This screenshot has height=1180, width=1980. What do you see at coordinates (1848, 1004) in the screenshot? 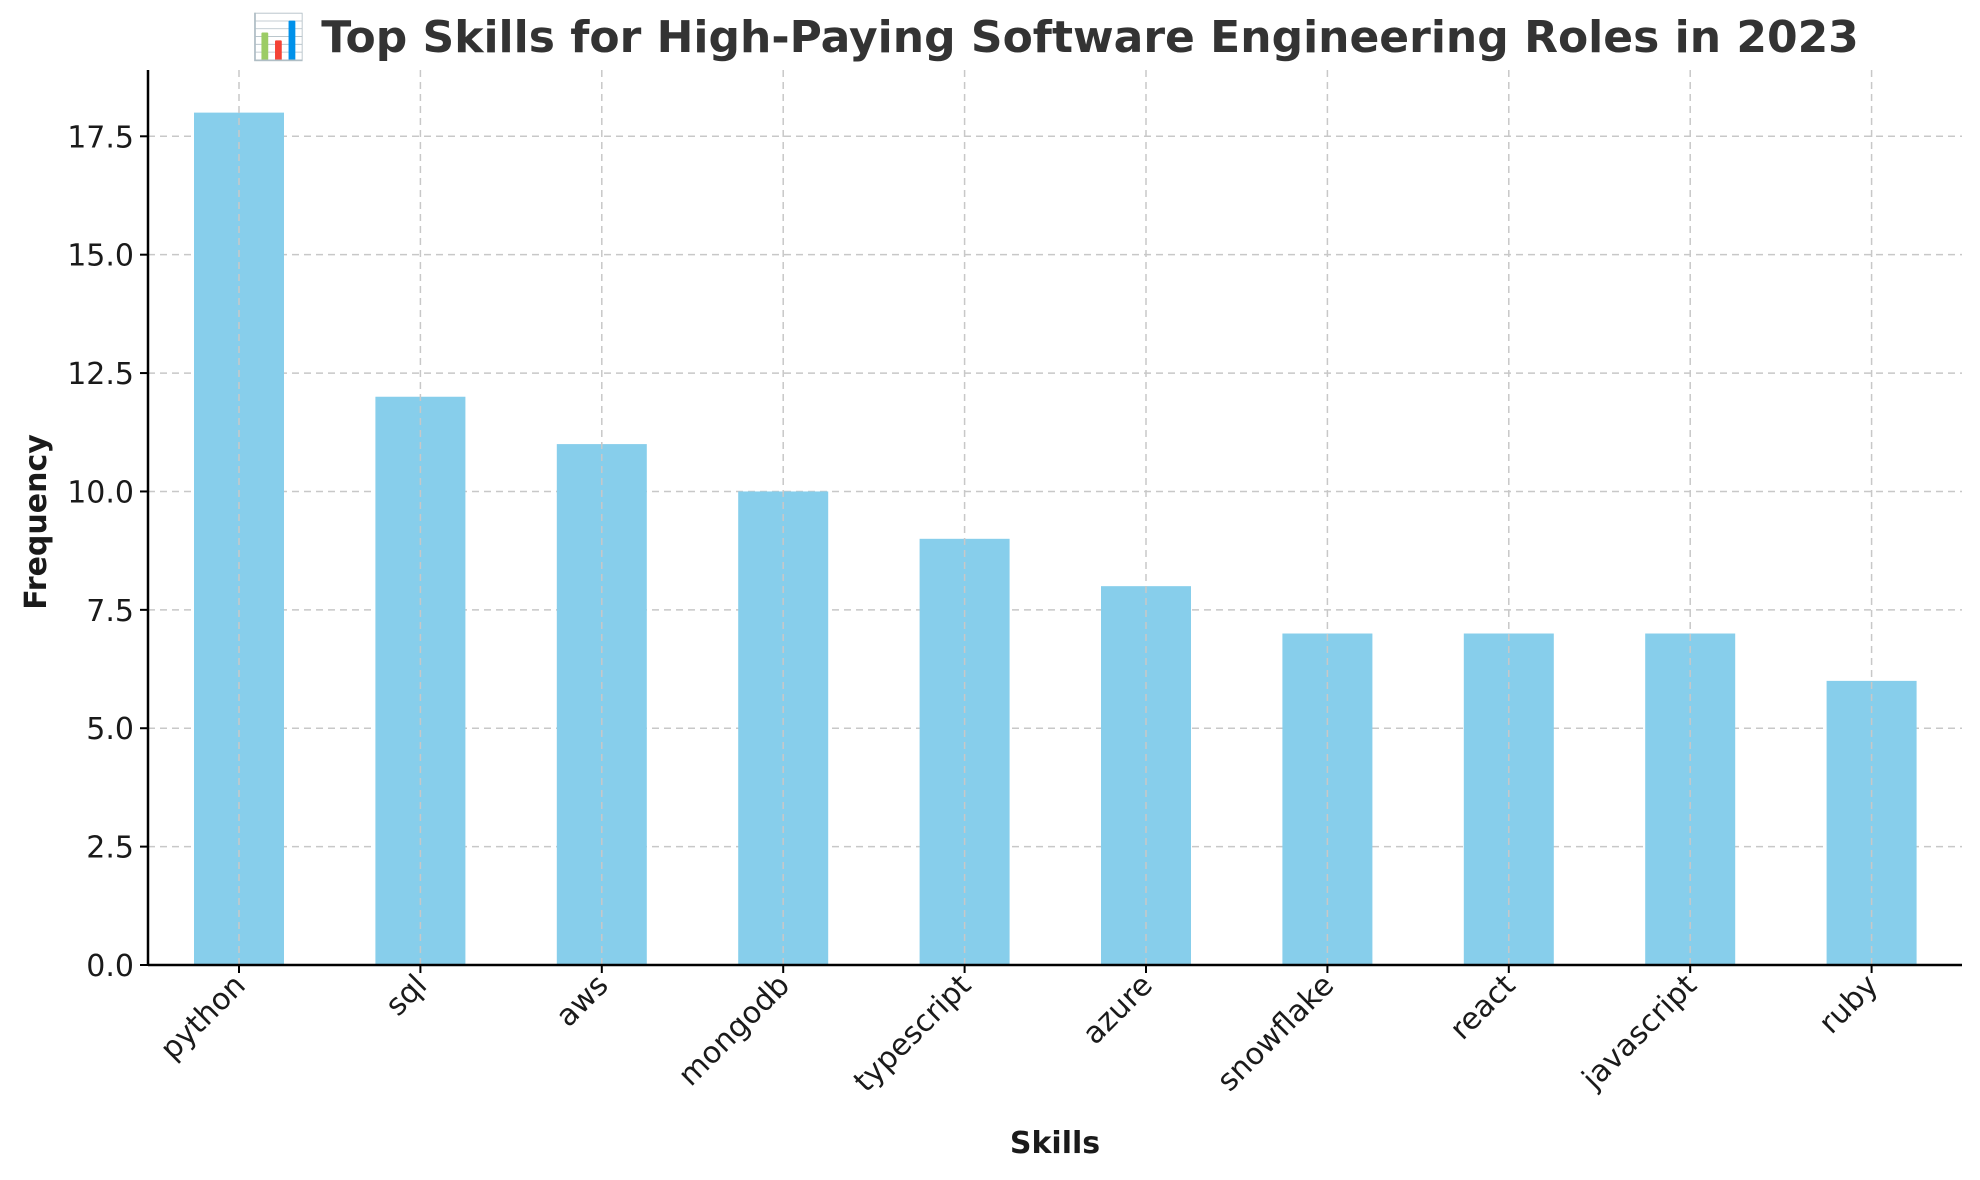
I see `x-tick-label: ruby` at bounding box center [1848, 1004].